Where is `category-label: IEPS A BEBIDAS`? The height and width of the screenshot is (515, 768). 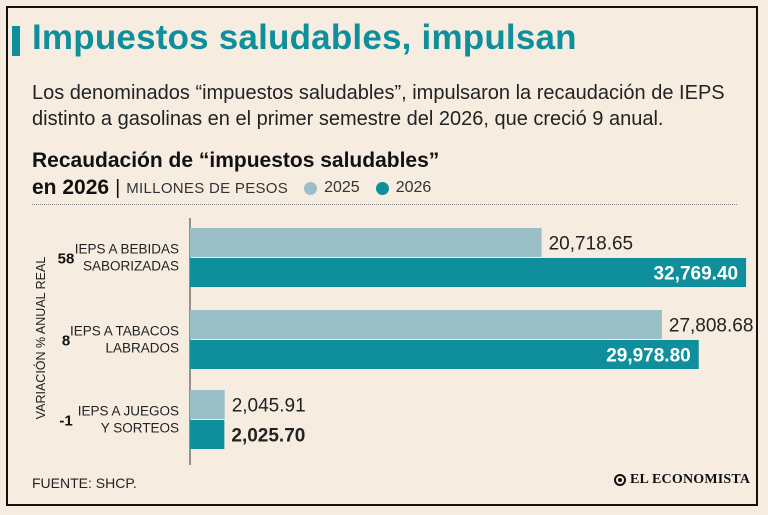 category-label: IEPS A BEBIDAS is located at coordinates (127, 249).